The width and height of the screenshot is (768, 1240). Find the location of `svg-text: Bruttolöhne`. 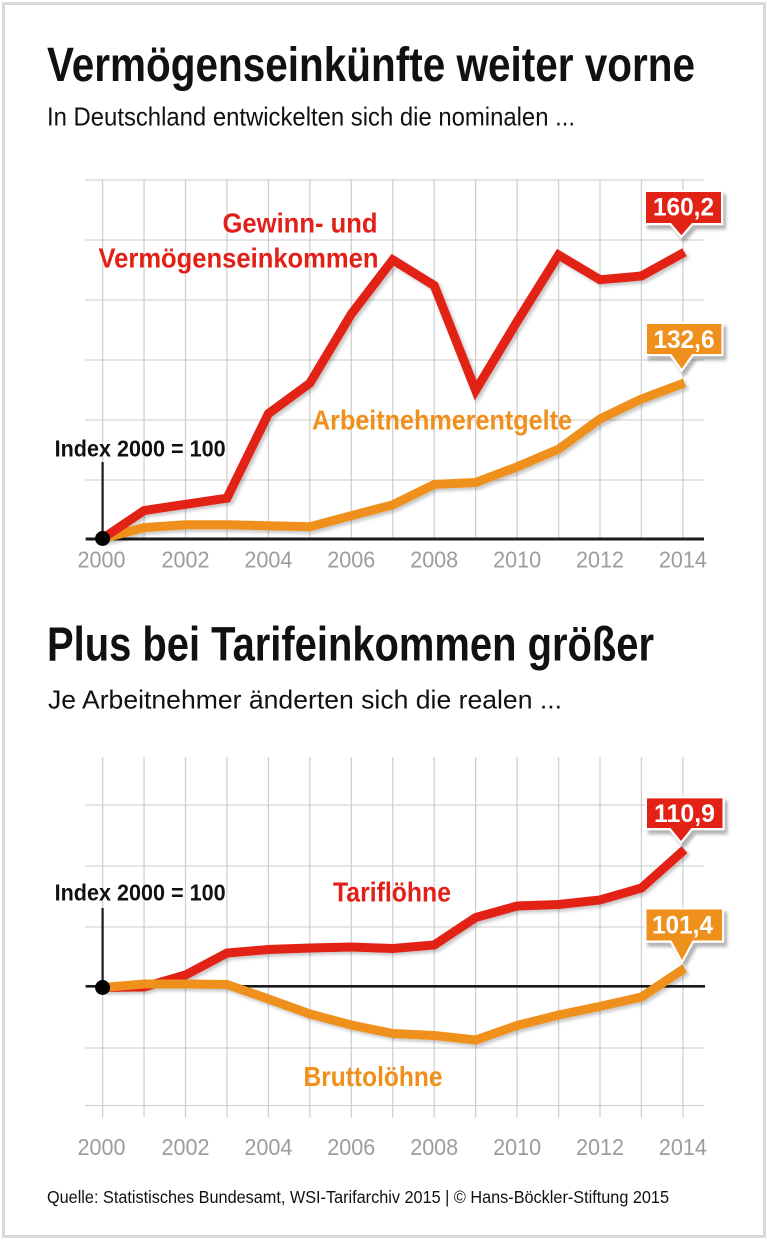

svg-text: Bruttolöhne is located at coordinates (373, 1076).